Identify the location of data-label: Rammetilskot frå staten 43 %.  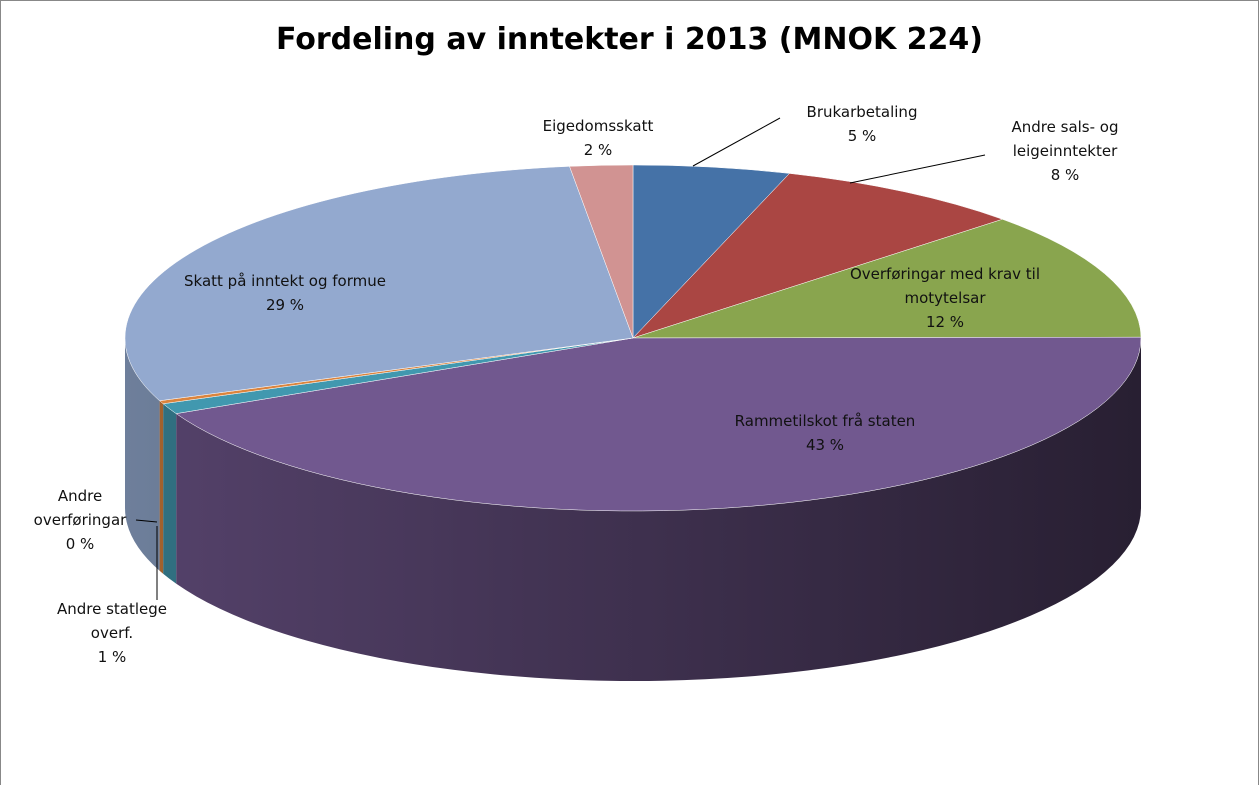
(825, 433).